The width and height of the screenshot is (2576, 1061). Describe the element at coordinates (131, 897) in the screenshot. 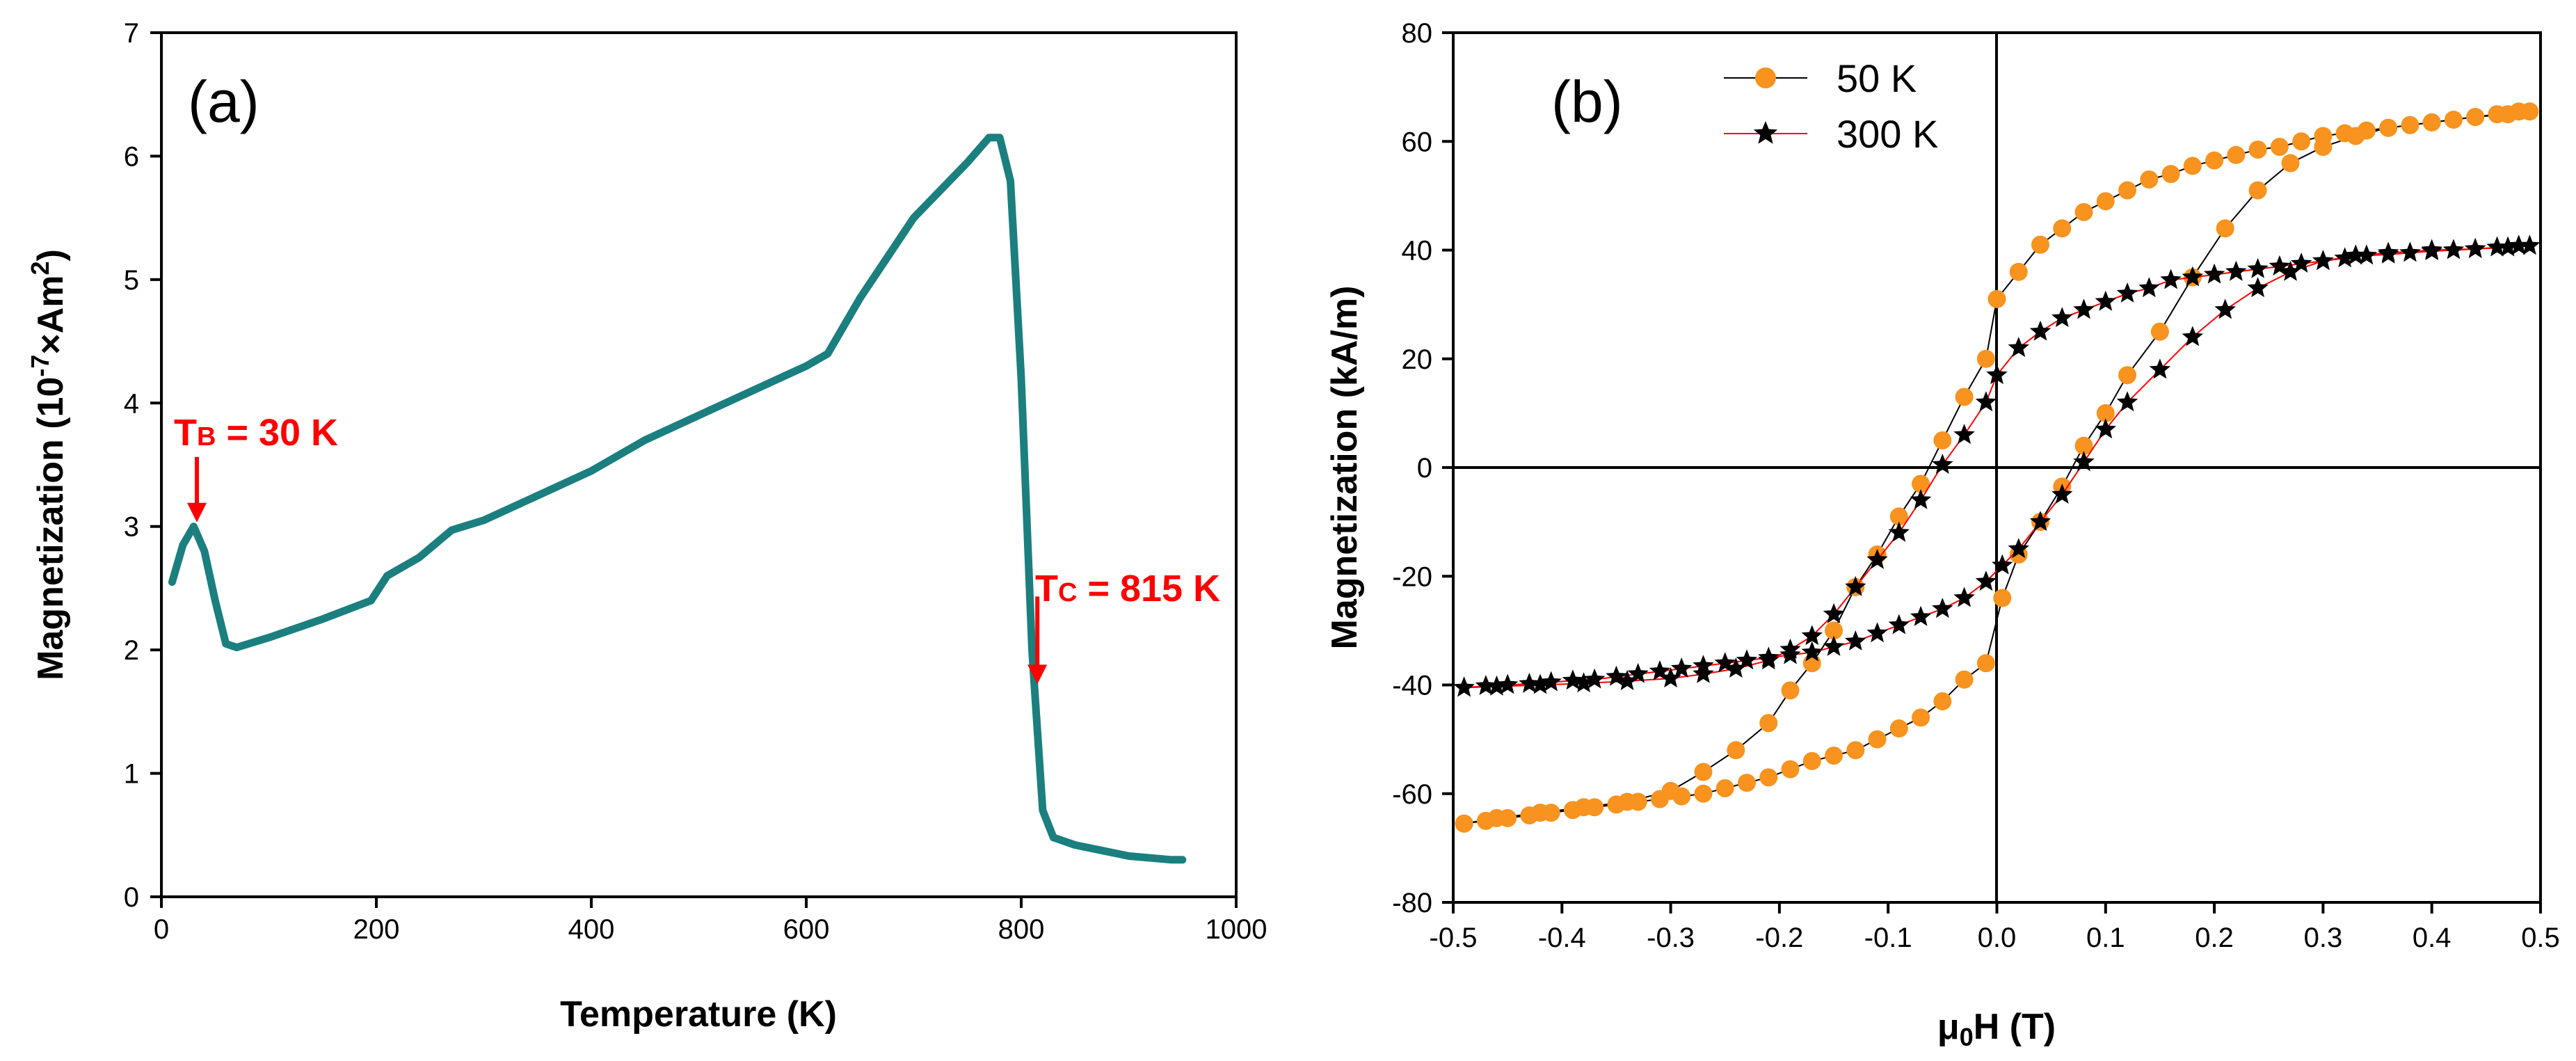

I see `y-tick-label-a: 0` at that location.